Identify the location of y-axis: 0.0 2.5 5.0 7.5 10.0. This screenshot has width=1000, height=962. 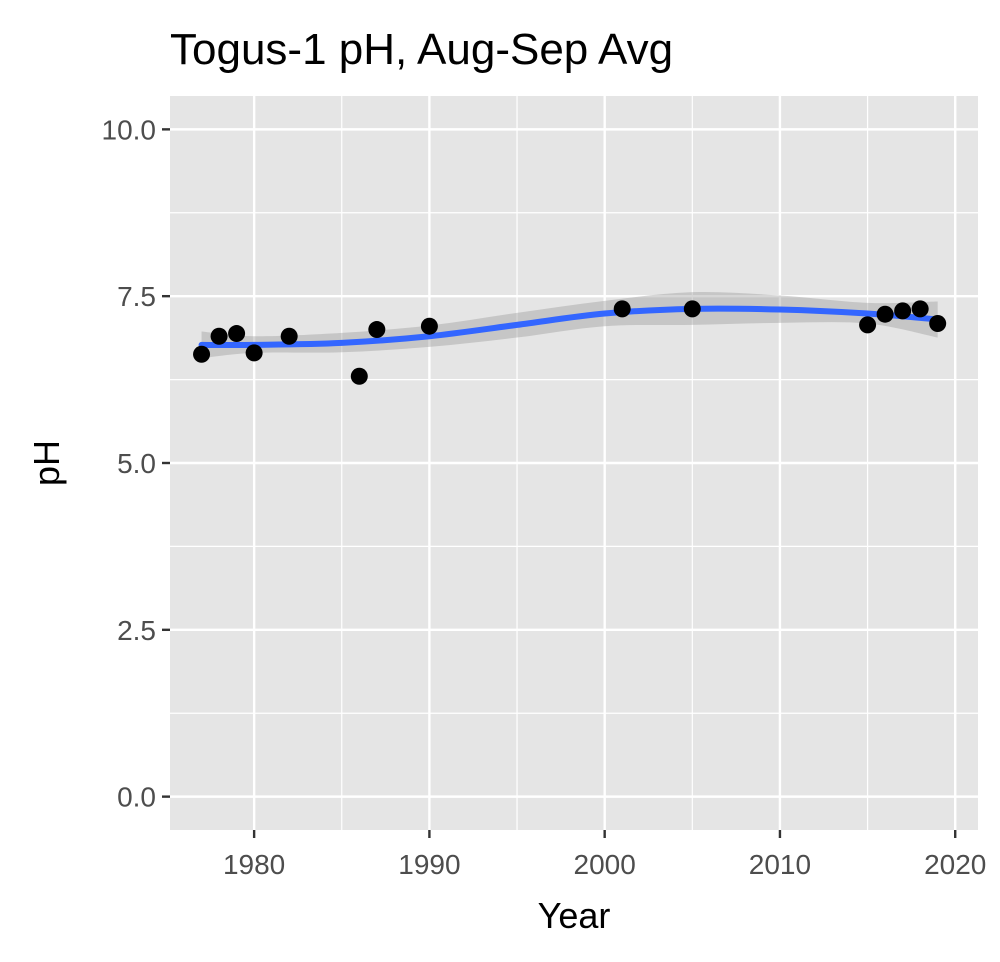
(136, 463).